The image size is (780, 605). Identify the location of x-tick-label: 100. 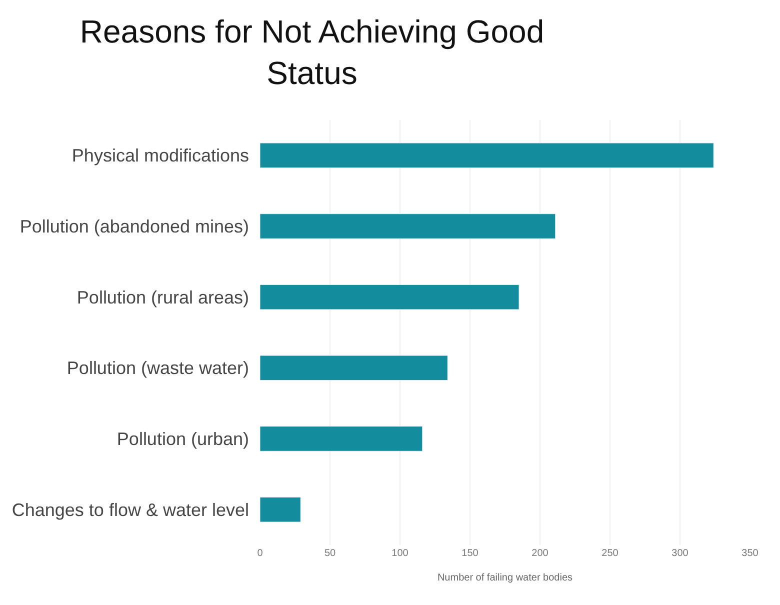
(400, 553).